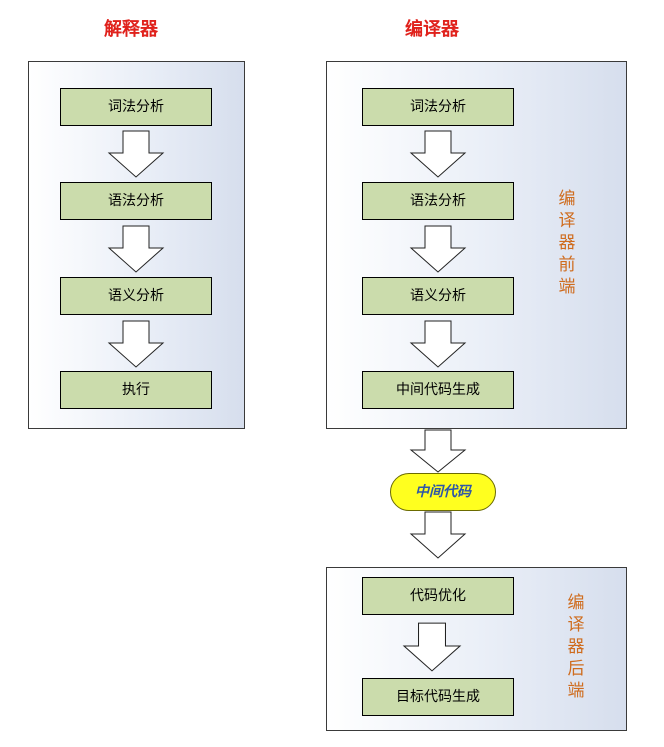  Describe the element at coordinates (438, 296) in the screenshot. I see `compiler-step-semantic: 语义分析` at that location.